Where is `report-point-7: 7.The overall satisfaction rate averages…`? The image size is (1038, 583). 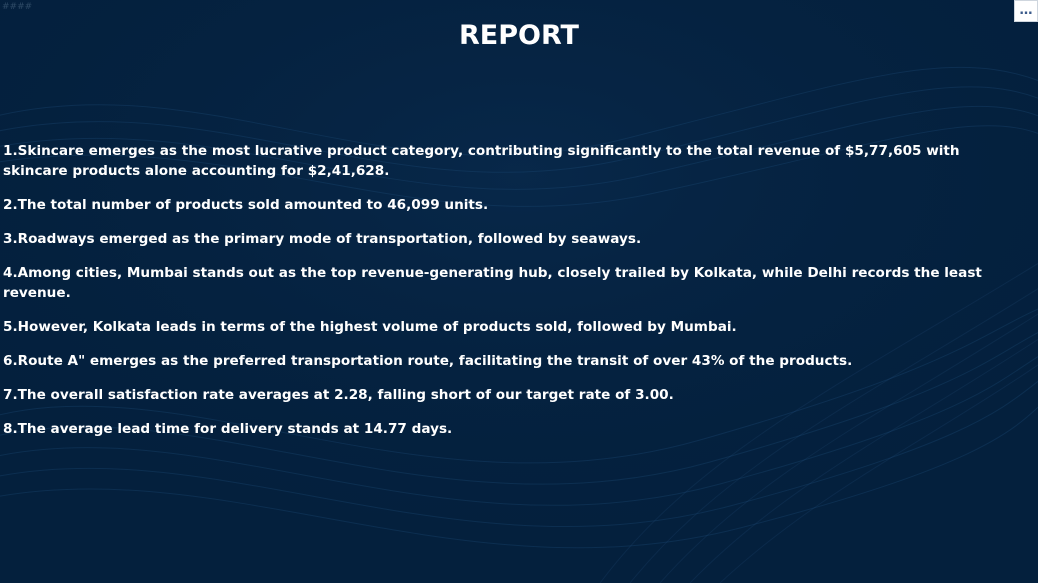 report-point-7: 7.The overall satisfaction rate averages… is located at coordinates (338, 395).